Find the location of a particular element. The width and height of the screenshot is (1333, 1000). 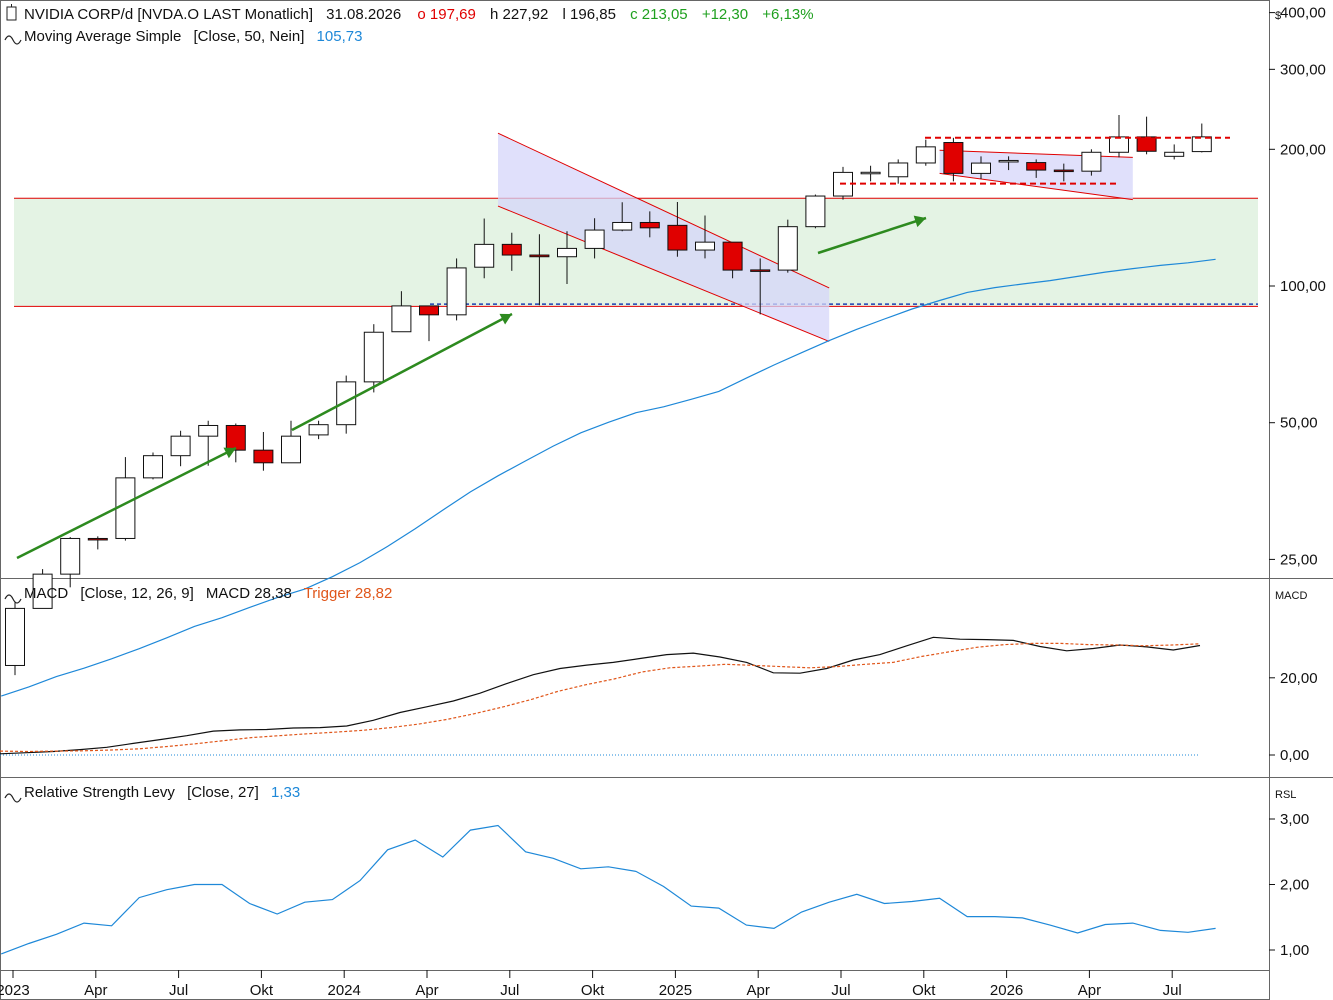

rsl-params: [Close, 27] is located at coordinates (223, 792).